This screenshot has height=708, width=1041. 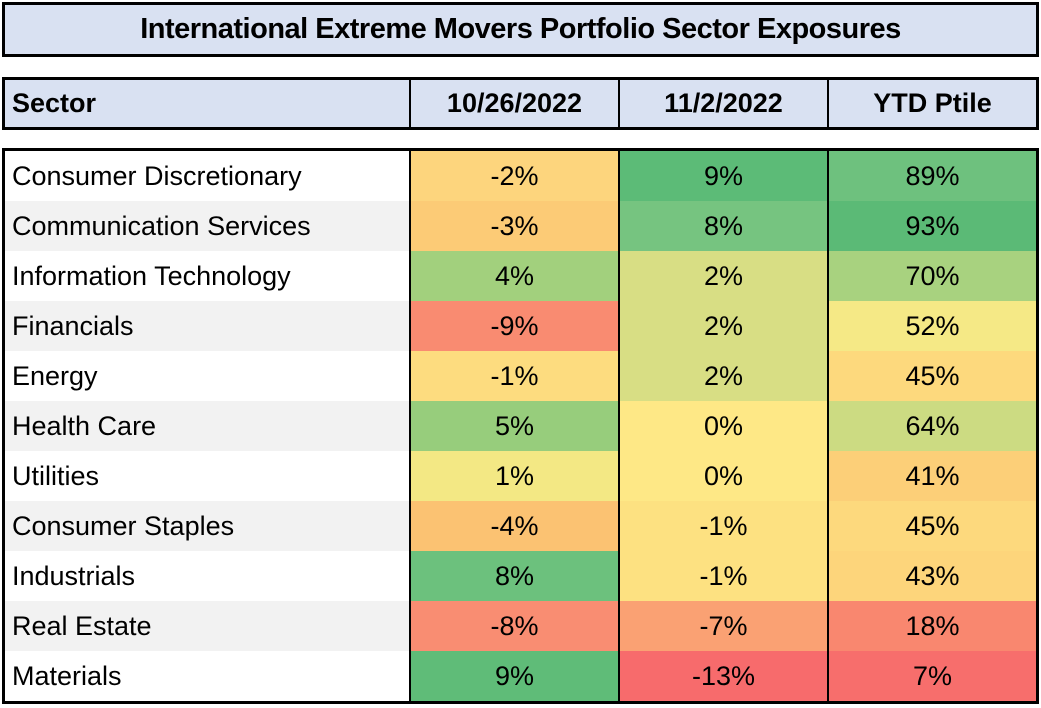 What do you see at coordinates (931, 276) in the screenshot?
I see `value-cell: 70%` at bounding box center [931, 276].